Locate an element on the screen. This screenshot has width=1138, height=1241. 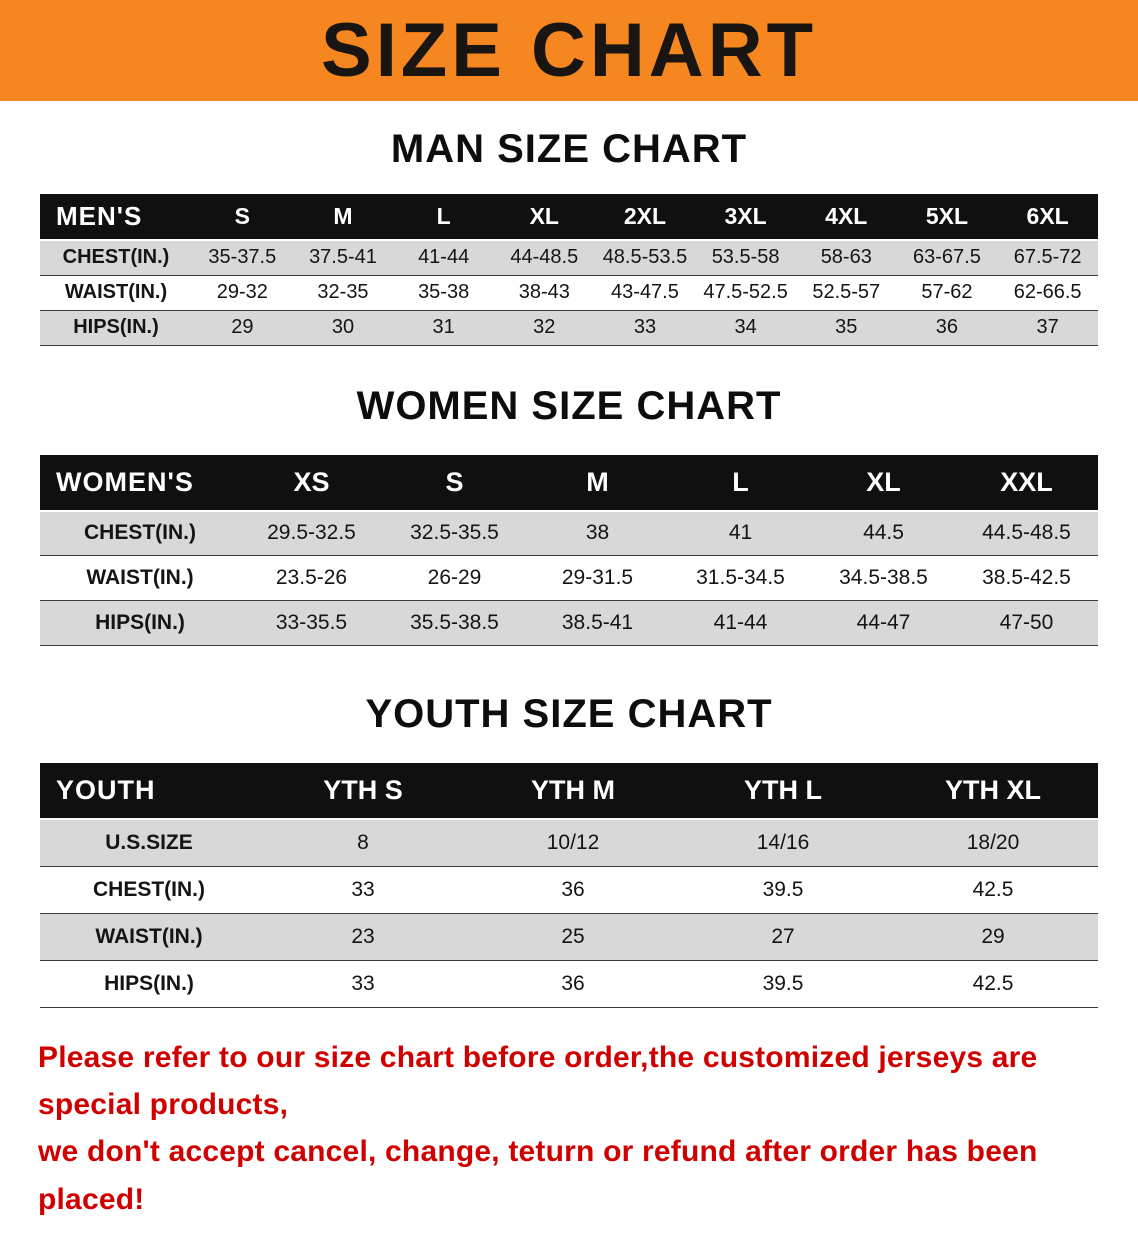
size-value-cell: 37.5-41 is located at coordinates (343, 257).